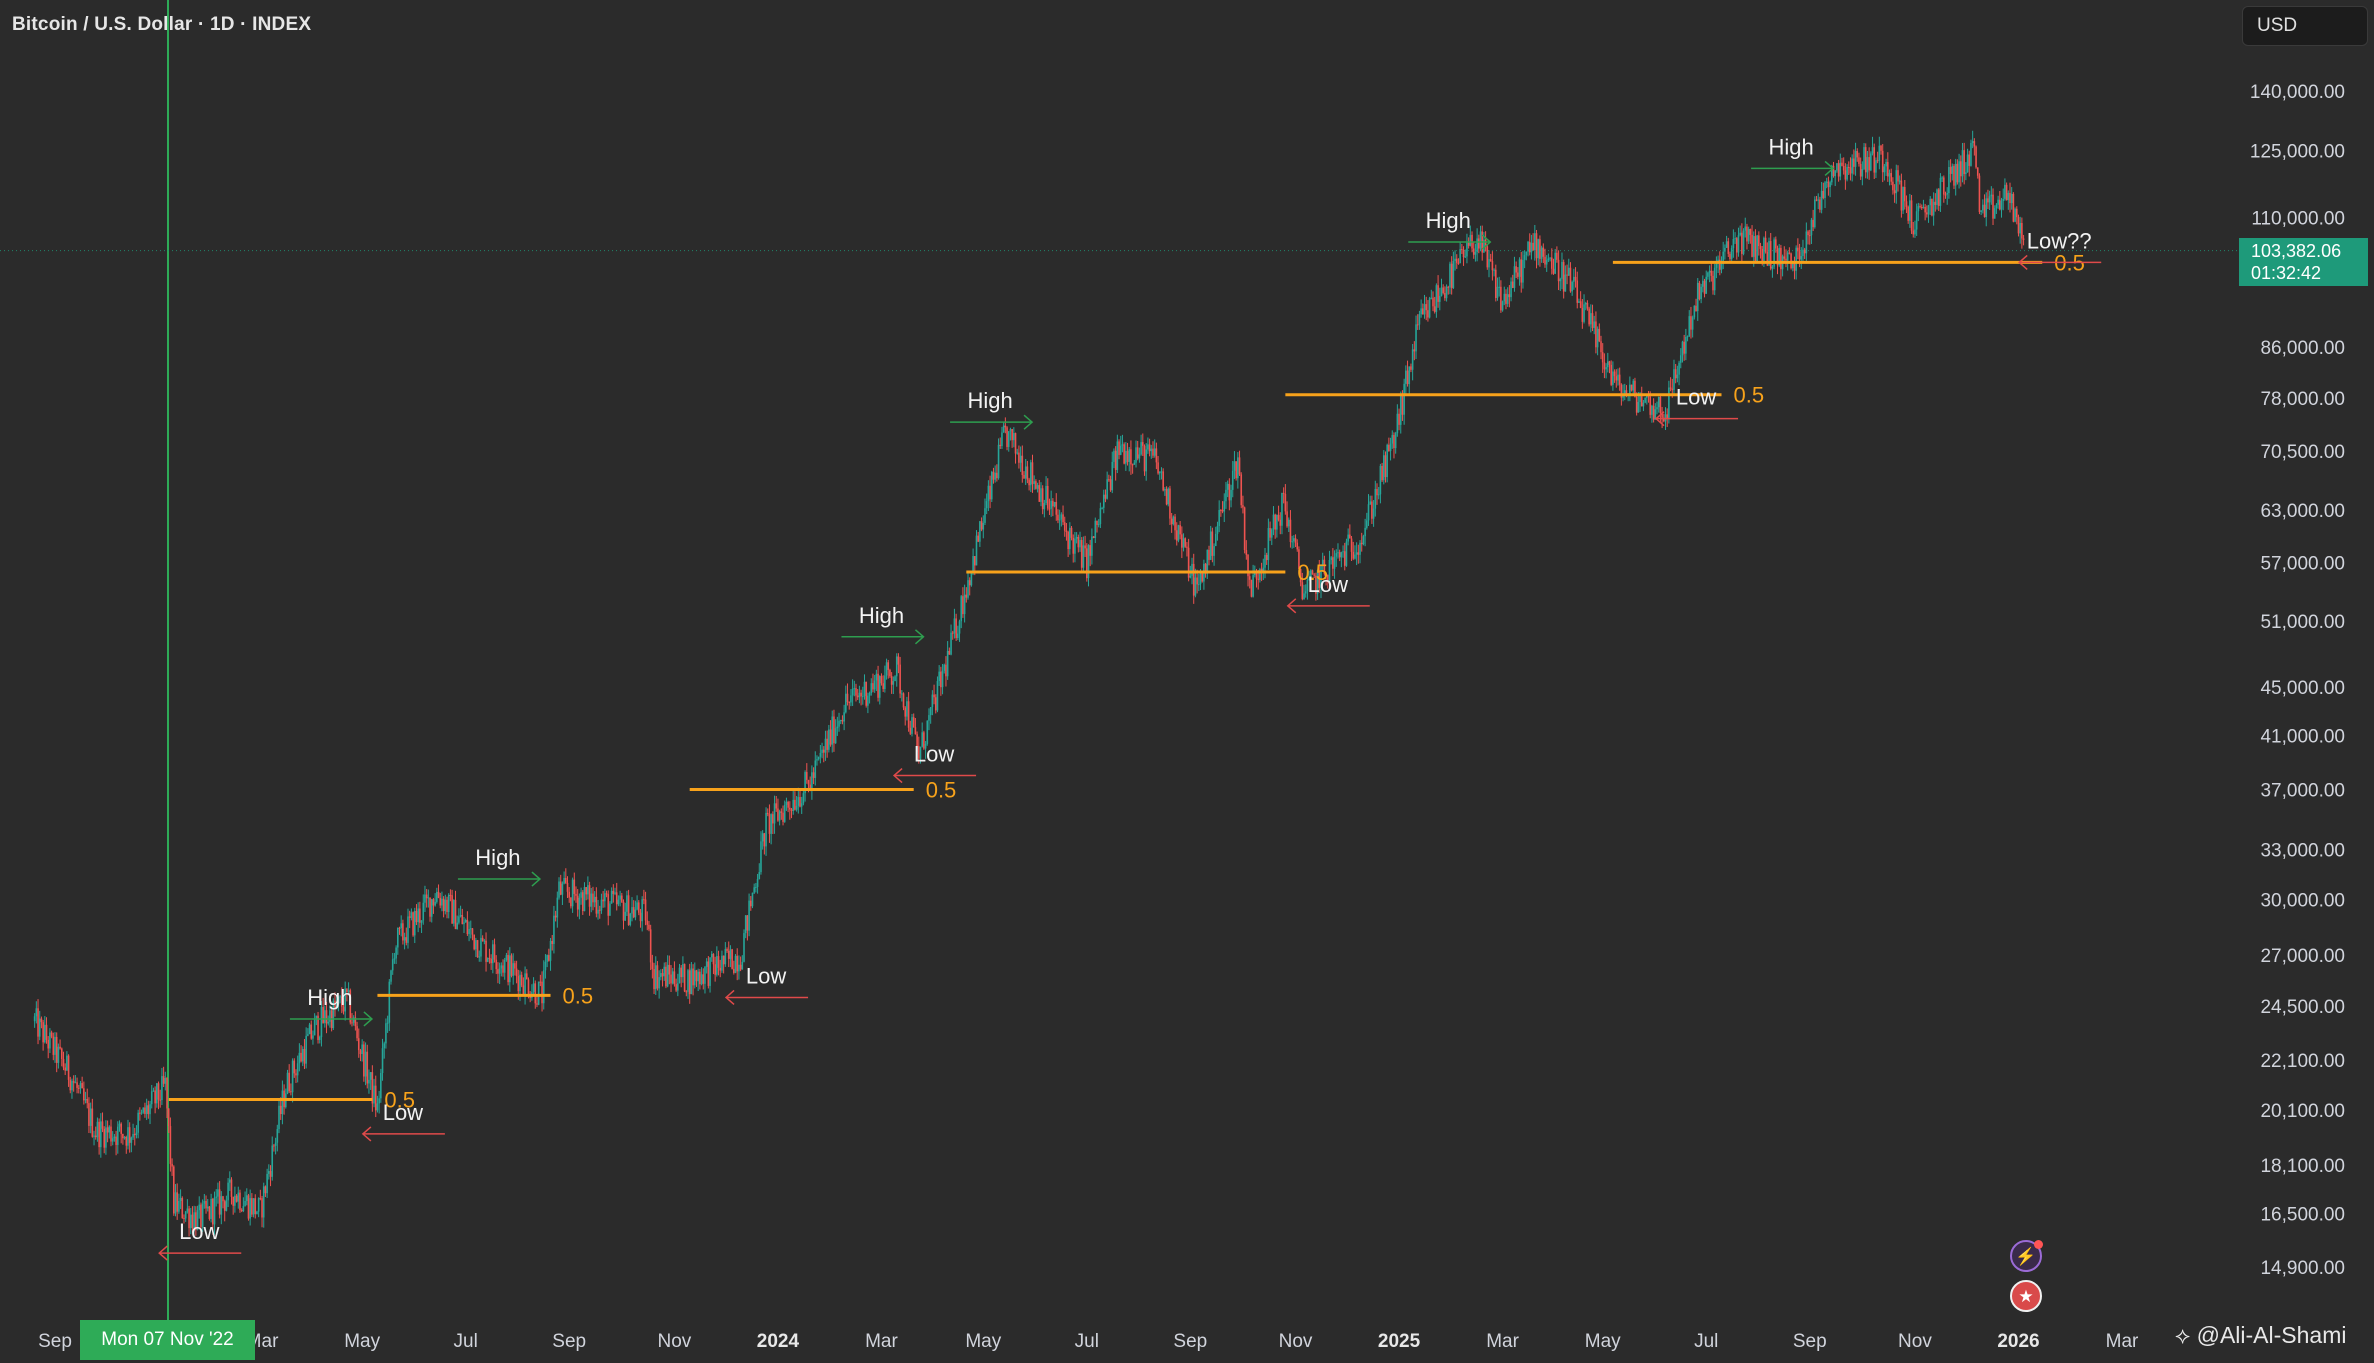  What do you see at coordinates (2038, 1244) in the screenshot?
I see `notification-dot-icon` at bounding box center [2038, 1244].